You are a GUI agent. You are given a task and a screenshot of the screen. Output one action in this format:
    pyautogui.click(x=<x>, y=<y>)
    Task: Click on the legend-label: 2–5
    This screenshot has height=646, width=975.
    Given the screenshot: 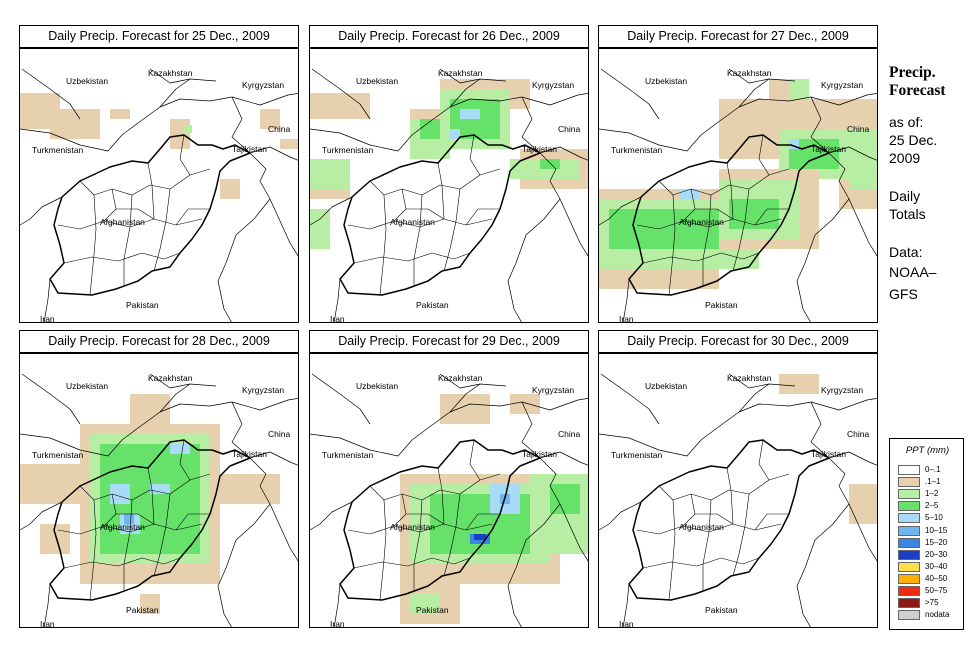 What is the action you would take?
    pyautogui.click(x=932, y=506)
    